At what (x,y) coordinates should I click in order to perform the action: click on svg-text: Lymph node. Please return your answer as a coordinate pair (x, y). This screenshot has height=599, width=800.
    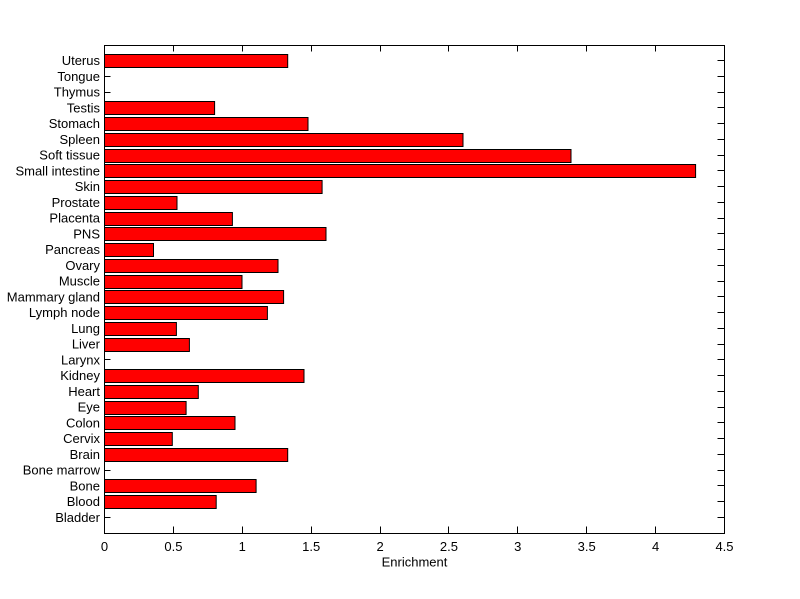
    Looking at the image, I should click on (64, 312).